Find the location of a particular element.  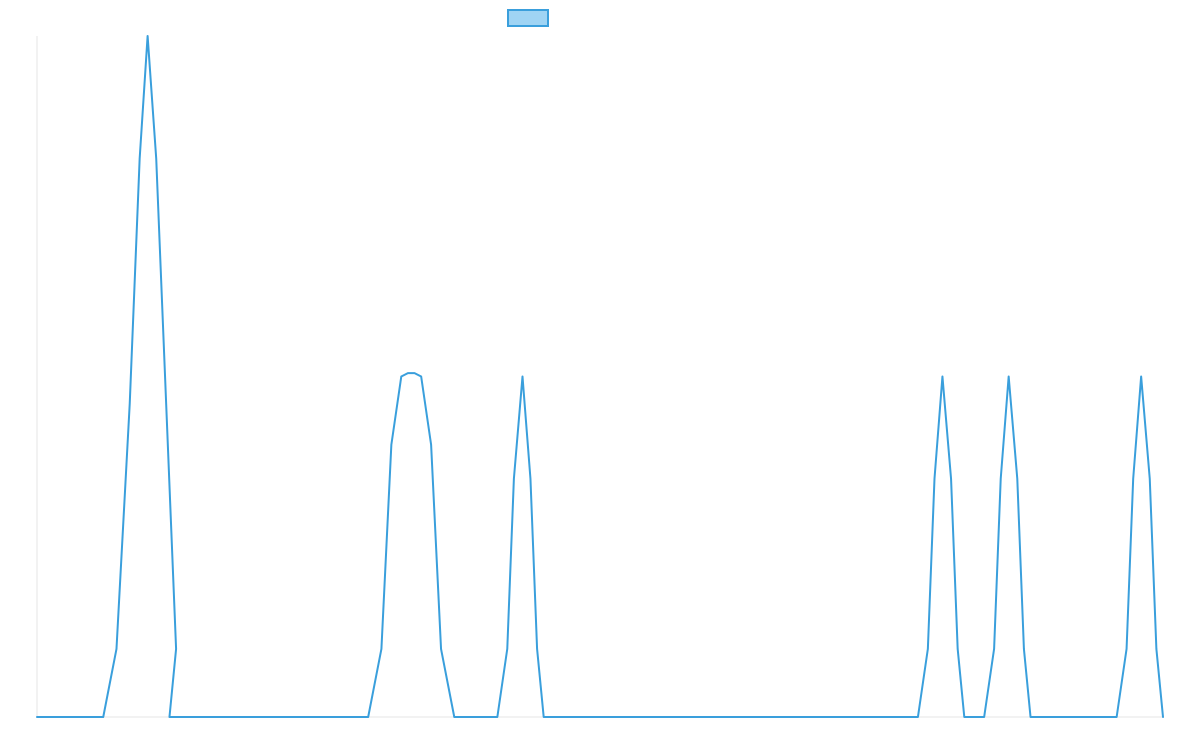

legend is located at coordinates (528, 18).